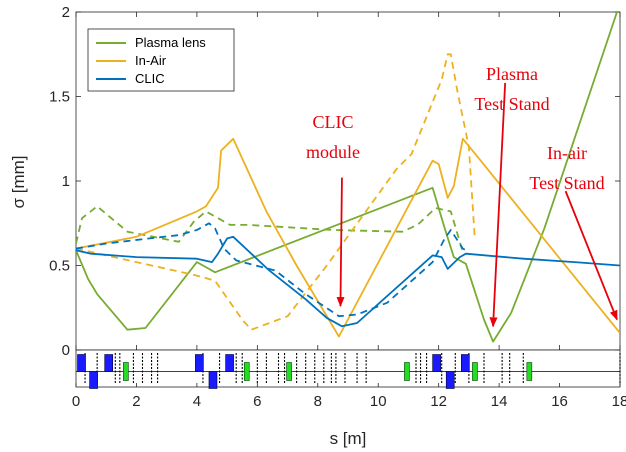 Image resolution: width=626 pixels, height=452 pixels. Describe the element at coordinates (59, 97) in the screenshot. I see `y-tick-label: 1.5` at that location.